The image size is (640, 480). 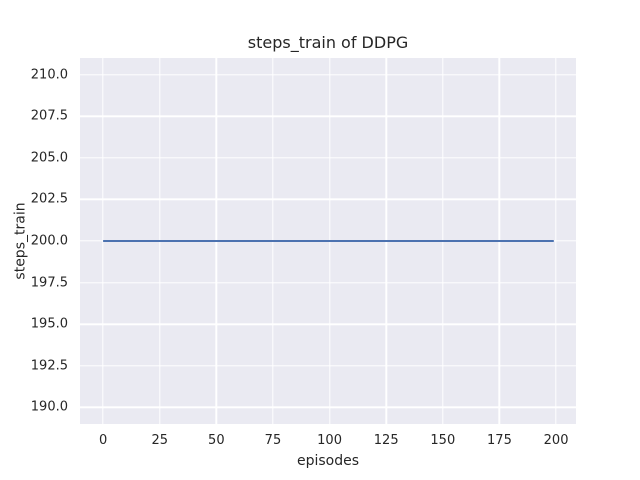 What do you see at coordinates (49, 75) in the screenshot?
I see `y-tick-label: 210.0` at bounding box center [49, 75].